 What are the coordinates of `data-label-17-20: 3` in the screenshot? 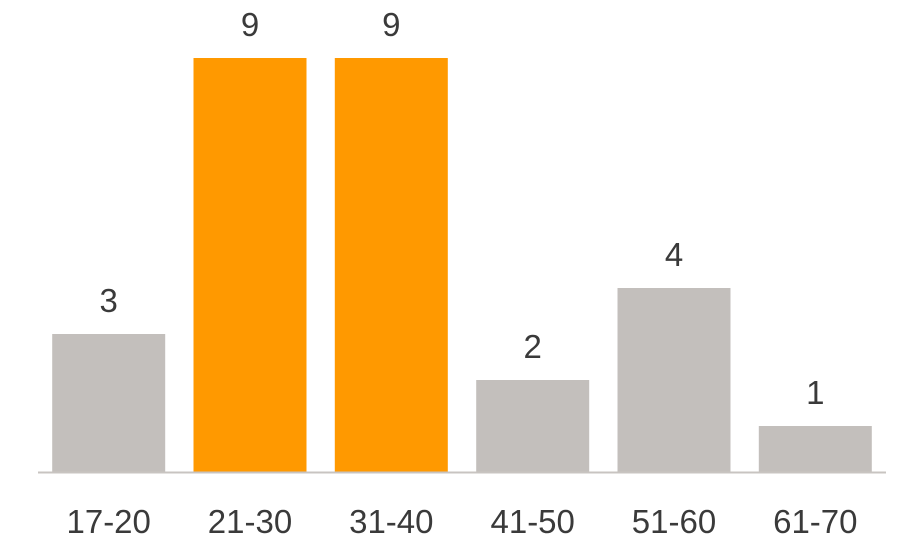 It's located at (109, 300).